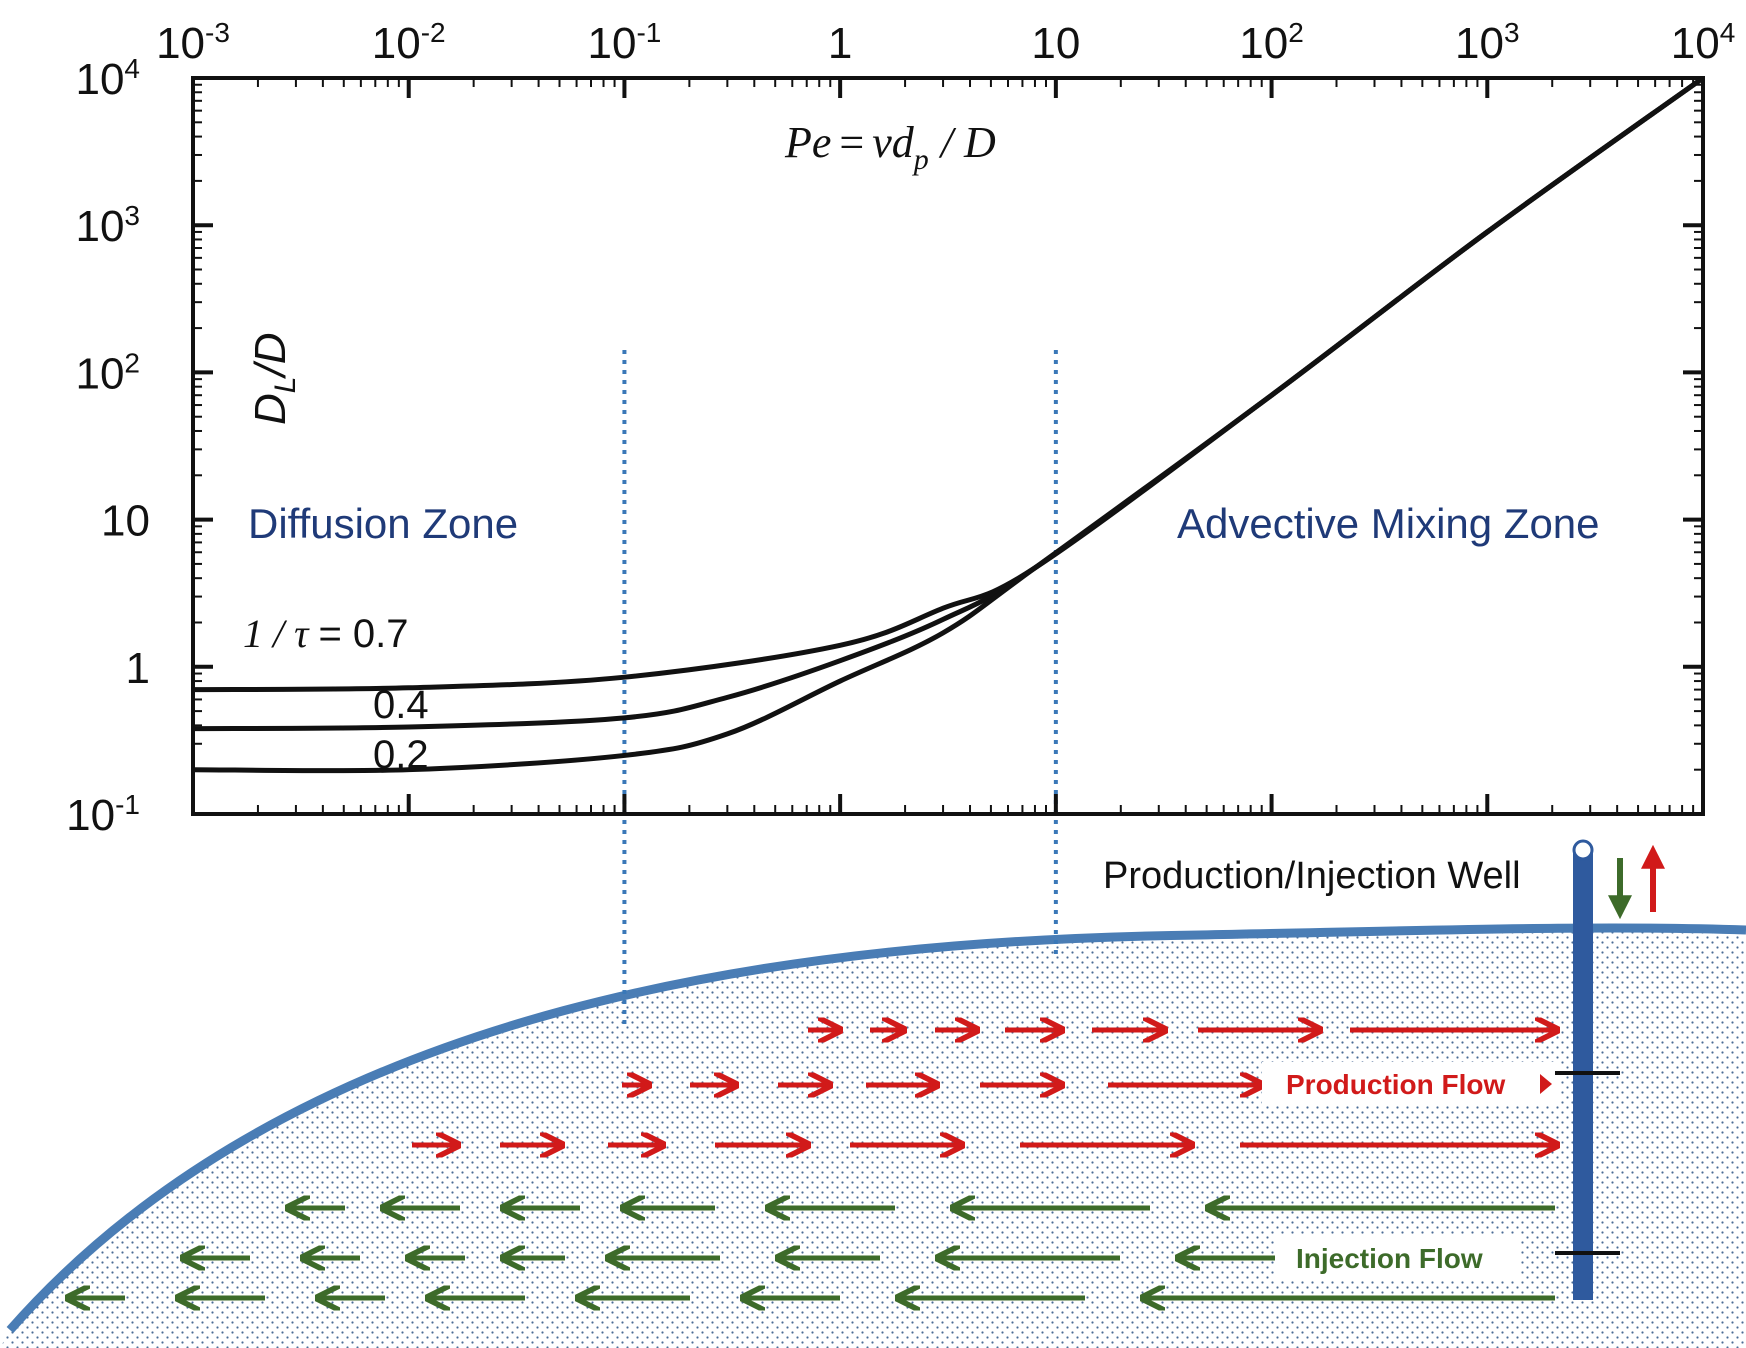 Image resolution: width=1746 pixels, height=1348 pixels. I want to click on x-tick-label: 10³, so click(1487, 42).